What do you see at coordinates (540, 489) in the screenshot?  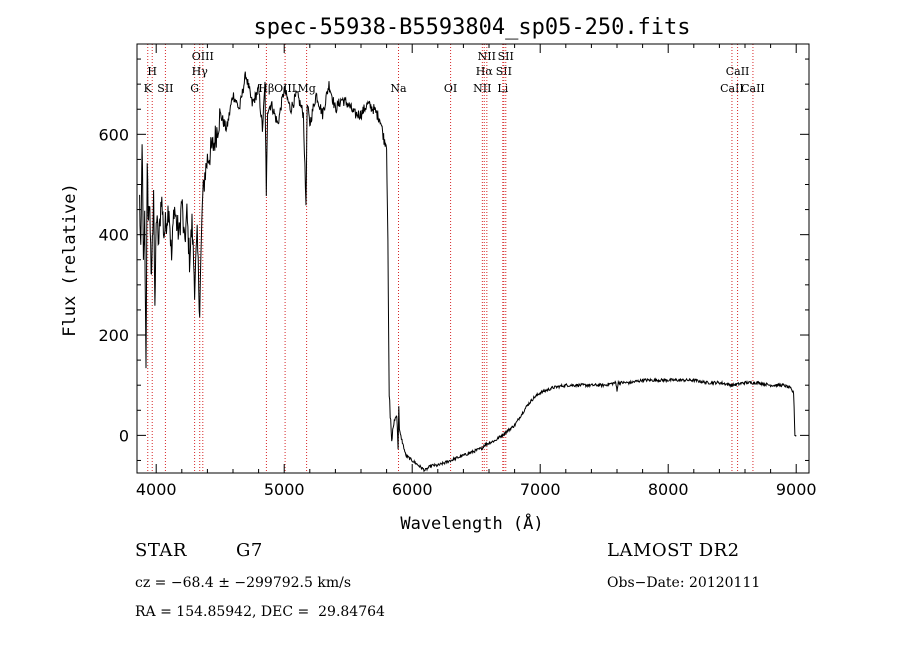 I see `x-tick-label-3: 7000` at bounding box center [540, 489].